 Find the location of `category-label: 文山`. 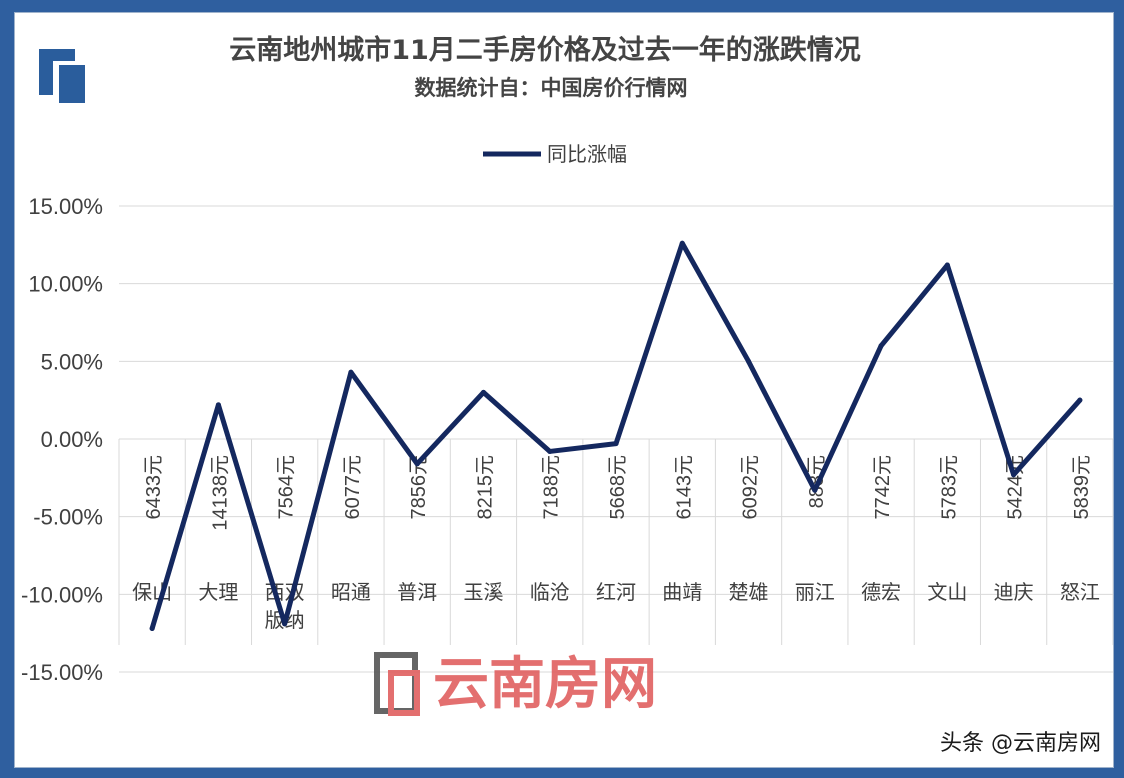

category-label: 文山 is located at coordinates (947, 592).